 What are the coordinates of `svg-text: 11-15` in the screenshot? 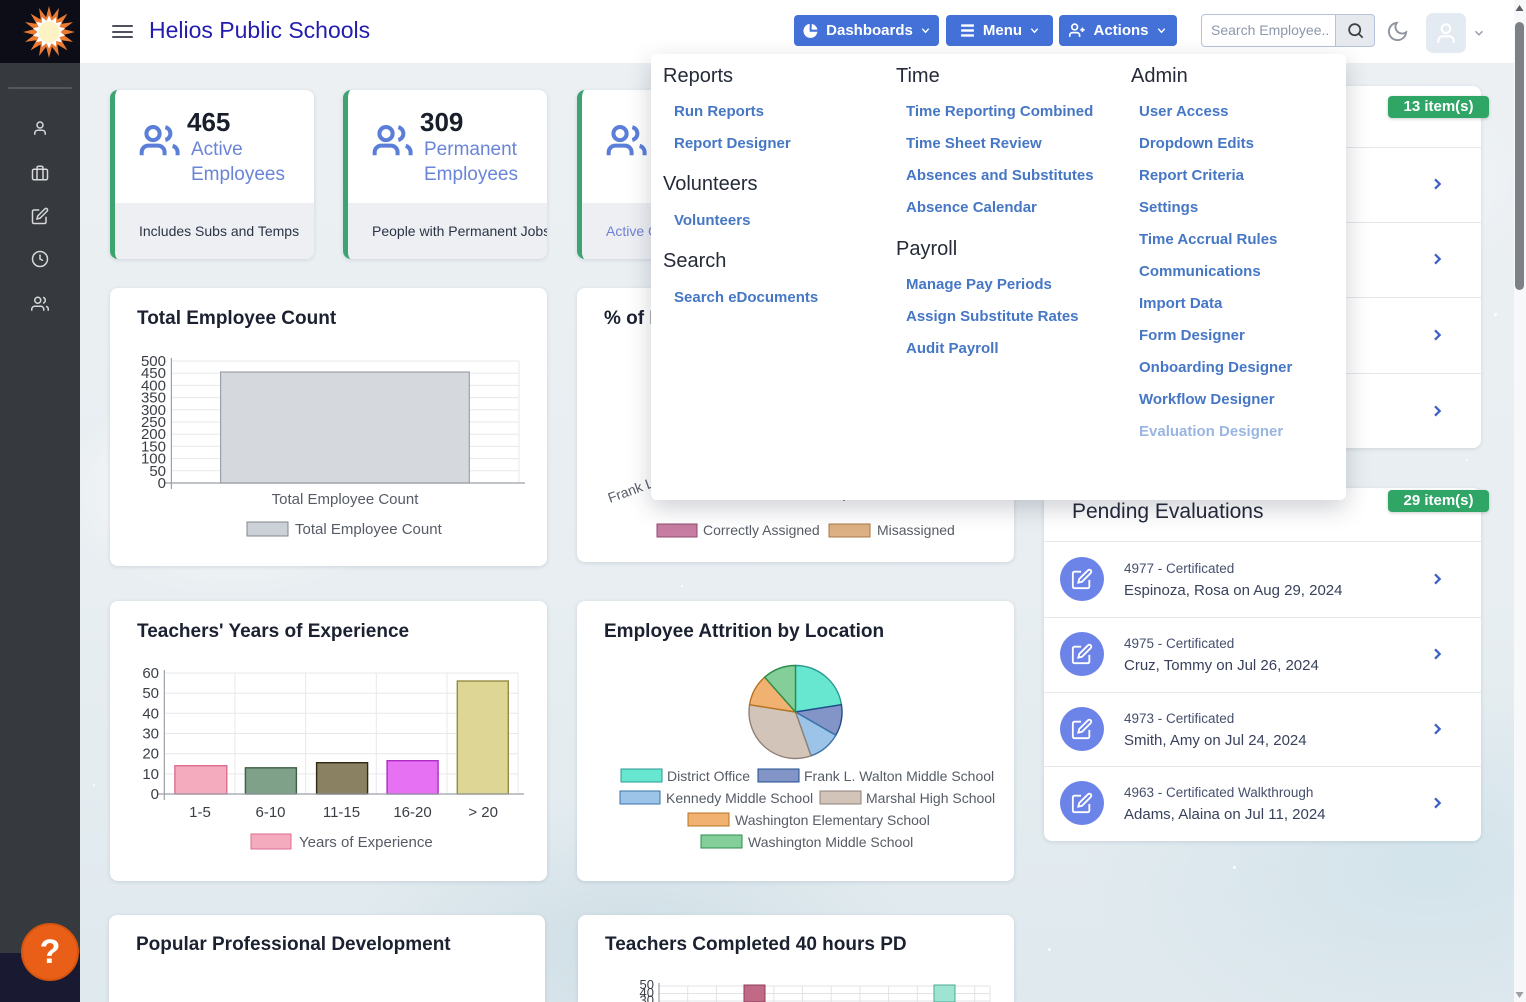 It's located at (341, 812).